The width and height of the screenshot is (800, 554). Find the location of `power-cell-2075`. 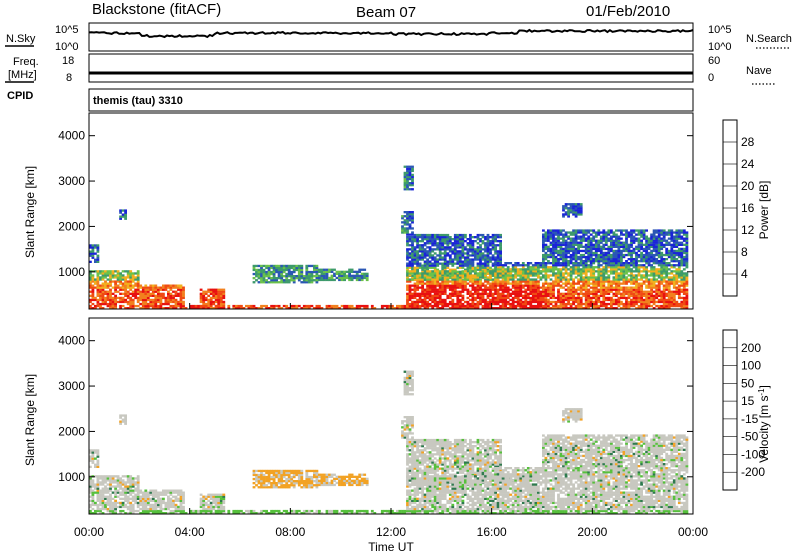

power-cell-2075 is located at coordinates (450, 281).